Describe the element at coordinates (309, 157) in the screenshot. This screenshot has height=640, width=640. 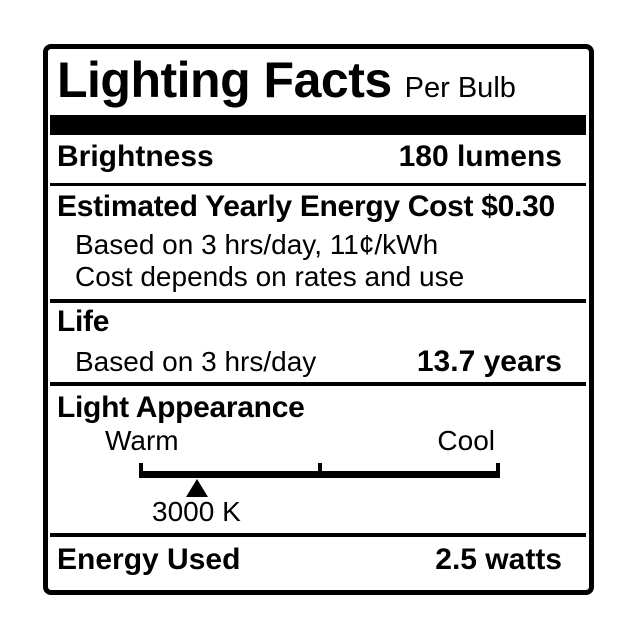
I see `brightness-row: Brightness 180 lumens` at that location.